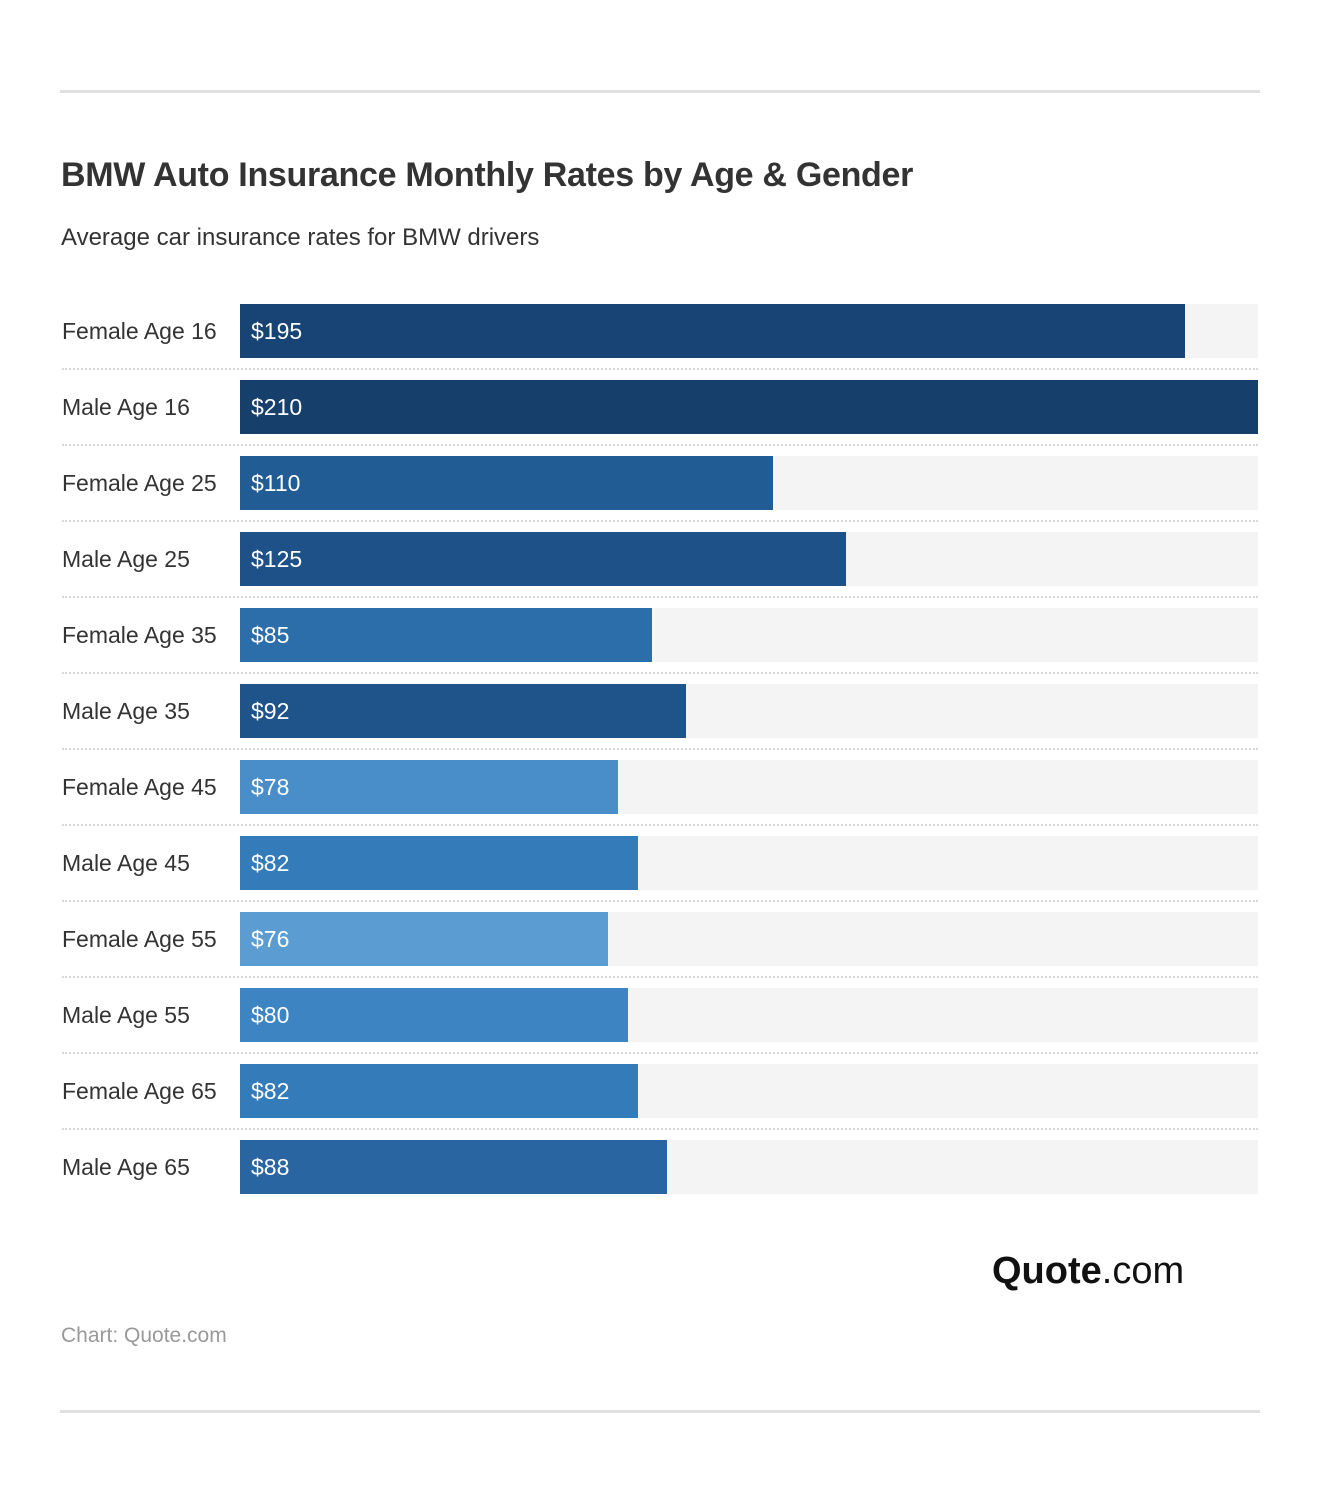 Image resolution: width=1320 pixels, height=1494 pixels. What do you see at coordinates (660, 1411) in the screenshot?
I see `bottom-divider` at bounding box center [660, 1411].